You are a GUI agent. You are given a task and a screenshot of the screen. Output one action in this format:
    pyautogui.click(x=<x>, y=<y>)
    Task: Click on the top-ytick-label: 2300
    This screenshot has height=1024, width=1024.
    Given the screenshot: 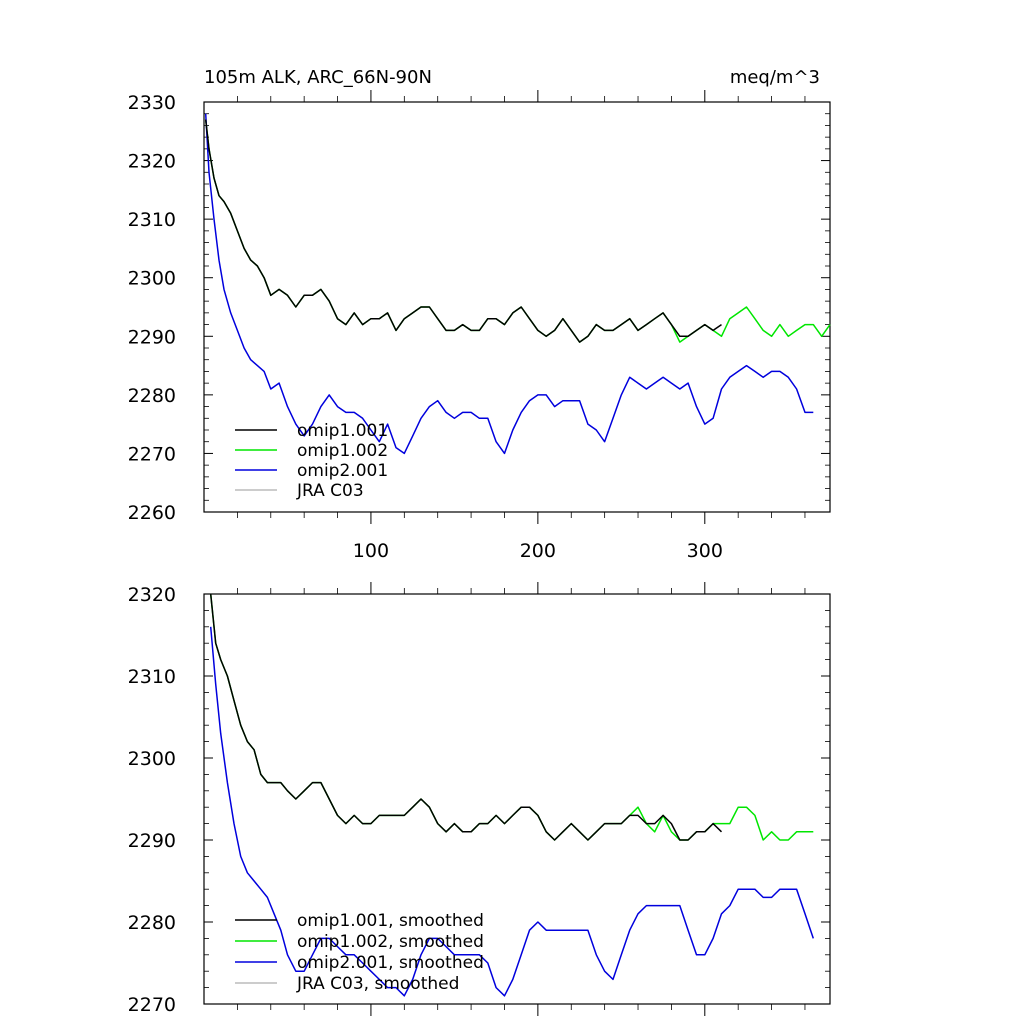 What is the action you would take?
    pyautogui.click(x=152, y=279)
    